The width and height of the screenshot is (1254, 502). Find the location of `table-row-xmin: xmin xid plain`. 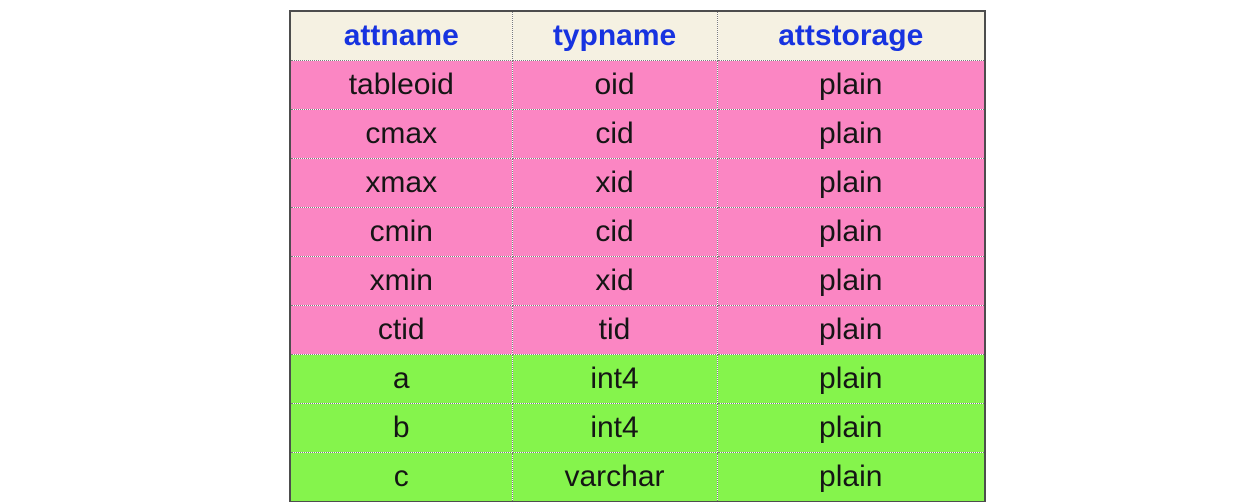

table-row-xmin: xmin xid plain is located at coordinates (637, 281).